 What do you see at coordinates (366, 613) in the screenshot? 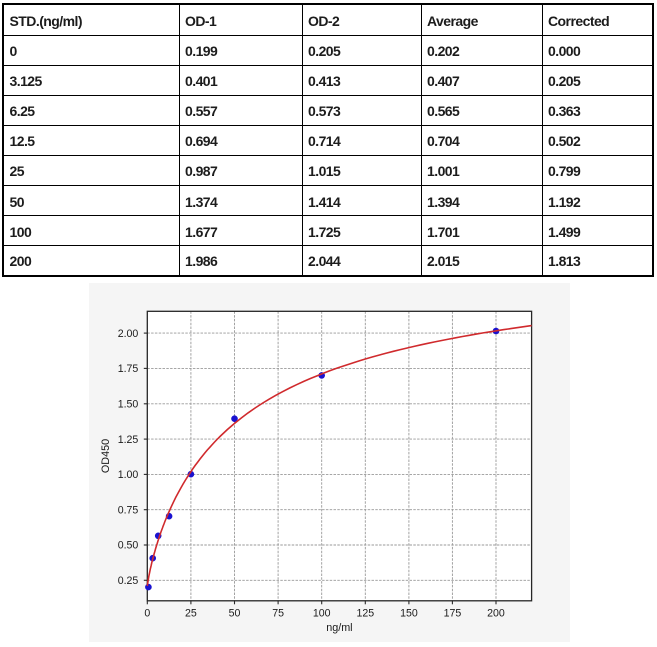
I see `svg-text: 125` at bounding box center [366, 613].